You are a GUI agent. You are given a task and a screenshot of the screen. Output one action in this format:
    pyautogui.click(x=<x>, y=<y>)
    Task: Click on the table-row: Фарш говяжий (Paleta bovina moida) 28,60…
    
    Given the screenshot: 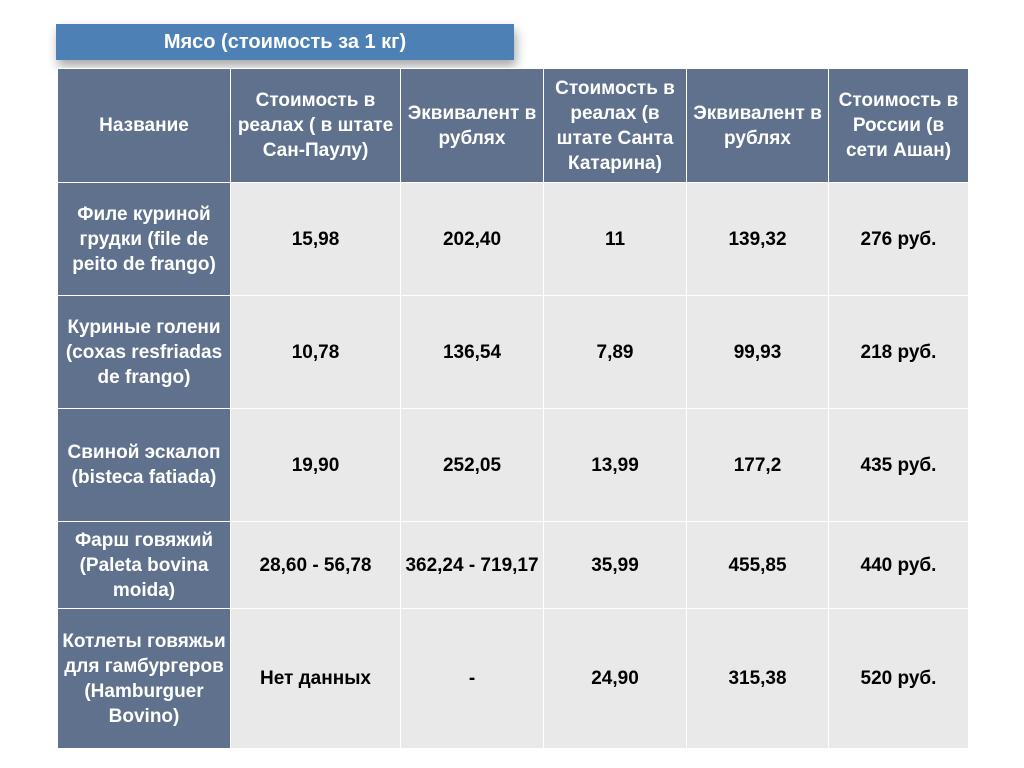 What is the action you would take?
    pyautogui.click(x=513, y=565)
    